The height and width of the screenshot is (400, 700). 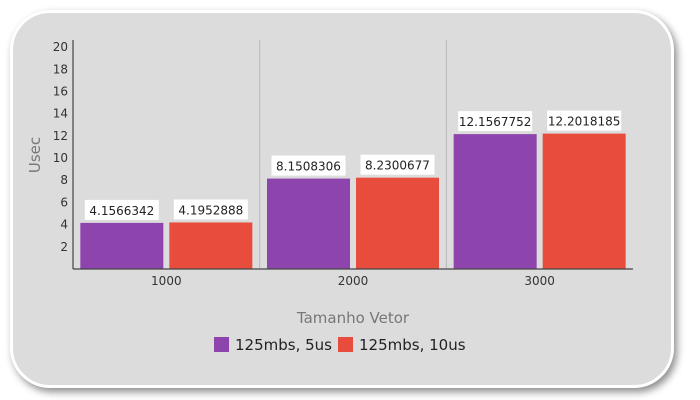 I want to click on y-tick-label: 18, so click(x=60, y=69).